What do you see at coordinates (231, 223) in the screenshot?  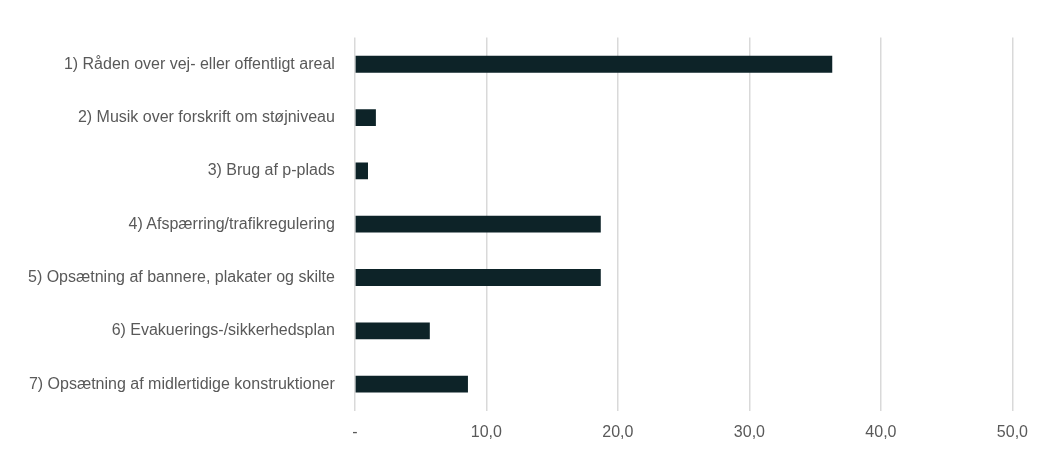 I see `y-tick-label: 4) Afspærring/trafikregulering` at bounding box center [231, 223].